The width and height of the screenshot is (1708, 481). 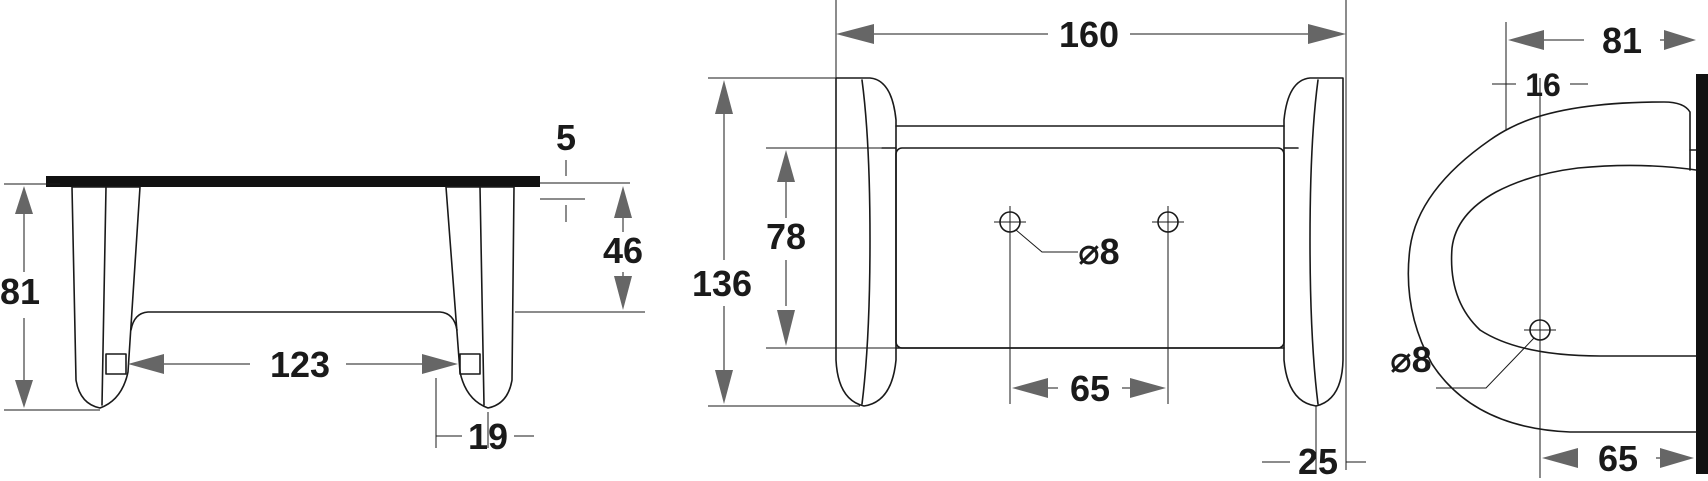 What do you see at coordinates (566, 137) in the screenshot?
I see `dim-5: 5` at bounding box center [566, 137].